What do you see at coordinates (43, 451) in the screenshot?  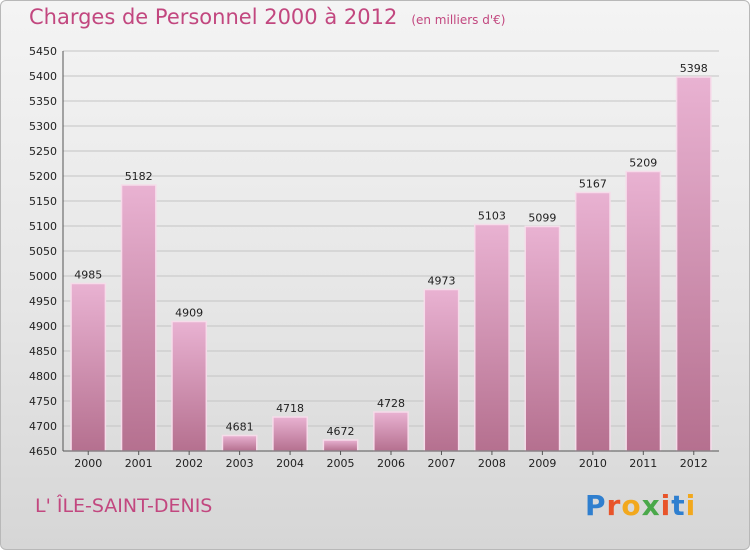 I see `y-tick-label: 4650` at bounding box center [43, 451].